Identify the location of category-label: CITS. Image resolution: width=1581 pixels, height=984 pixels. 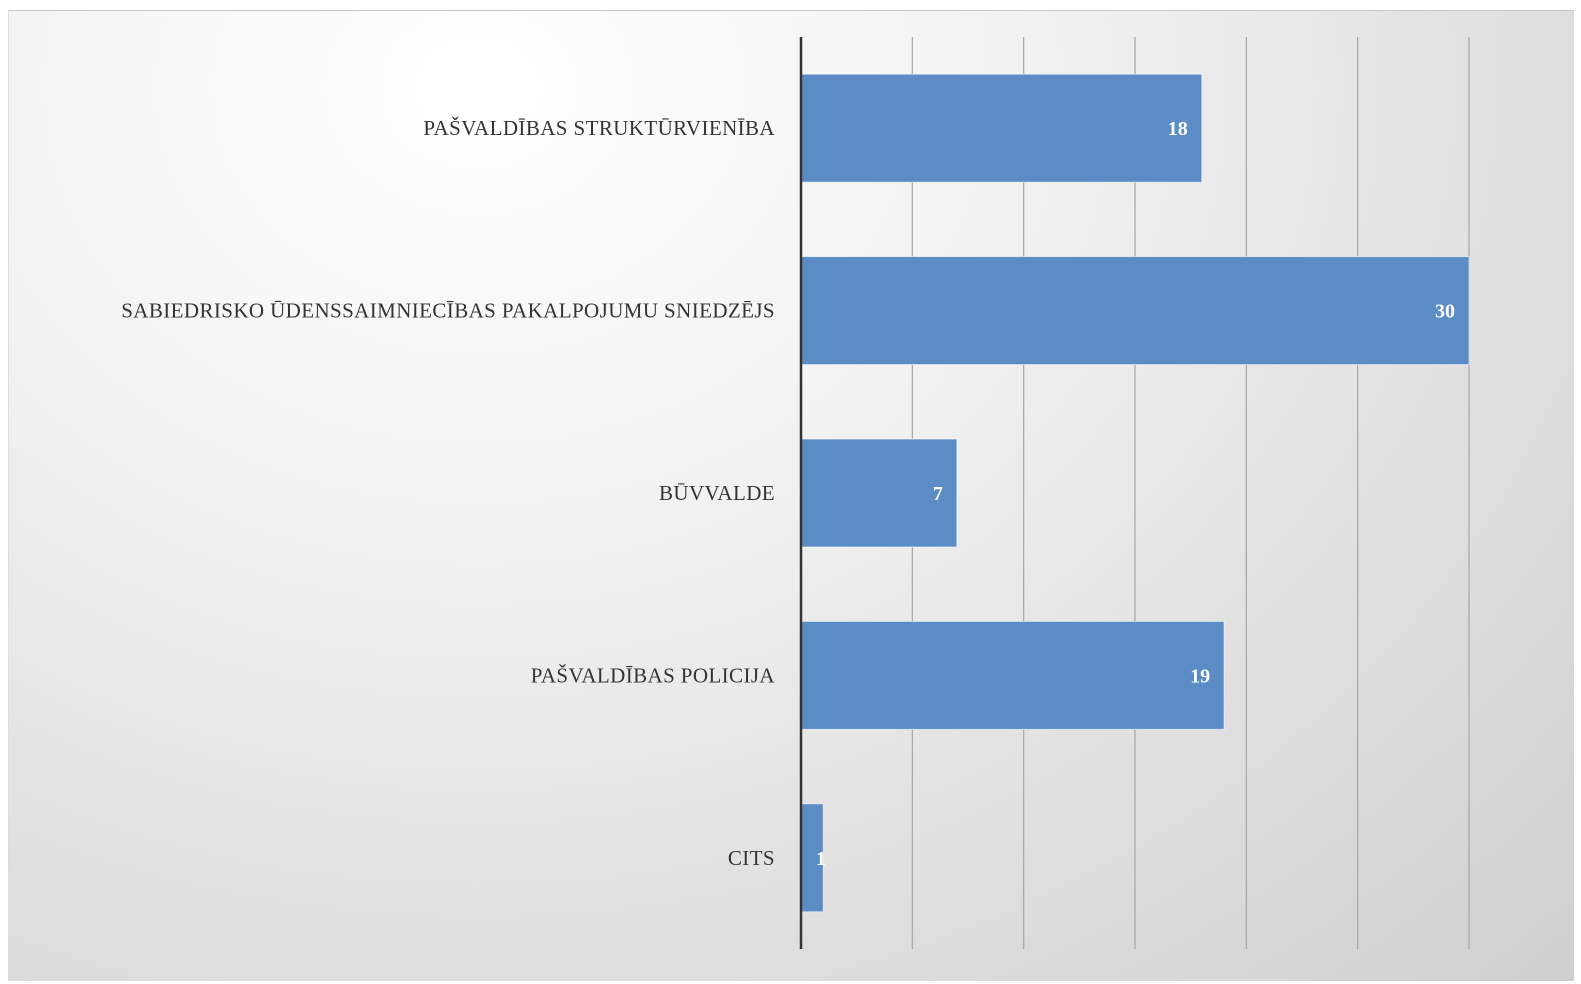
(751, 858).